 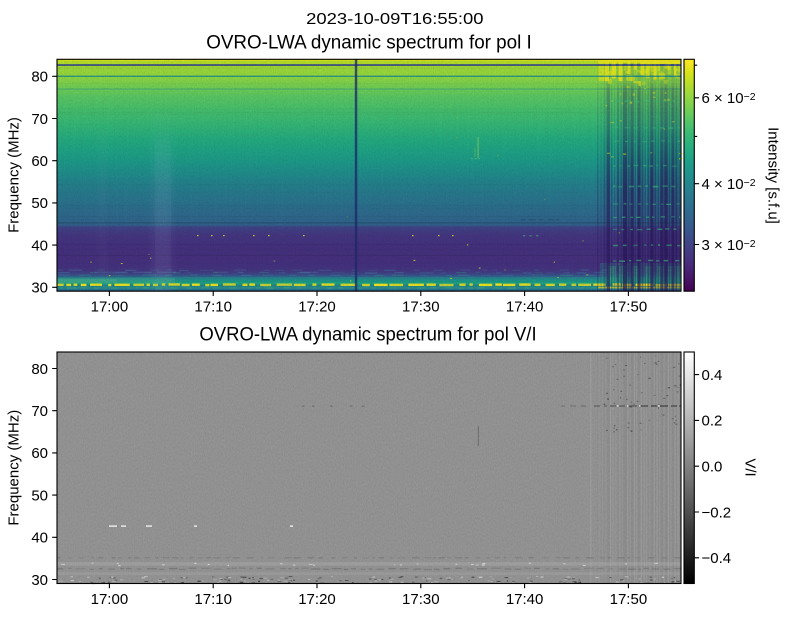 I want to click on svg-text: 2023-10-09T16:55:00, so click(x=395, y=19).